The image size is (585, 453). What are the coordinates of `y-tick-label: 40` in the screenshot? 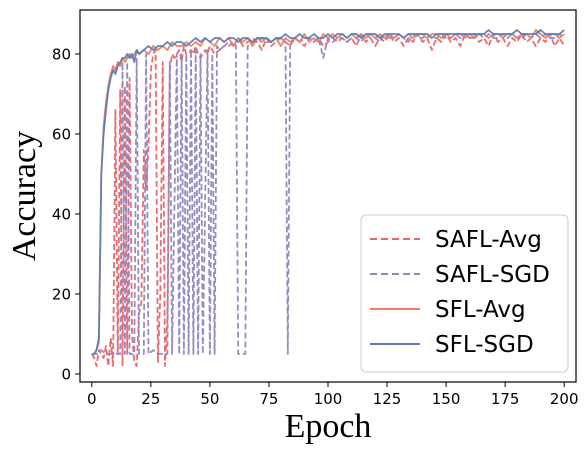 It's located at (61, 215).